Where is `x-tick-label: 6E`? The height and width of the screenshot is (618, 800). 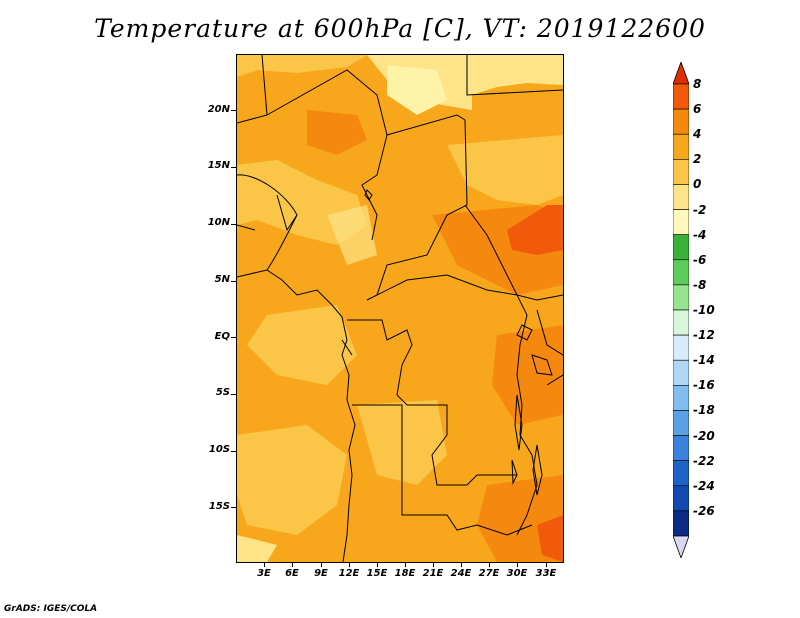 x-tick-label: 6E is located at coordinates (292, 573).